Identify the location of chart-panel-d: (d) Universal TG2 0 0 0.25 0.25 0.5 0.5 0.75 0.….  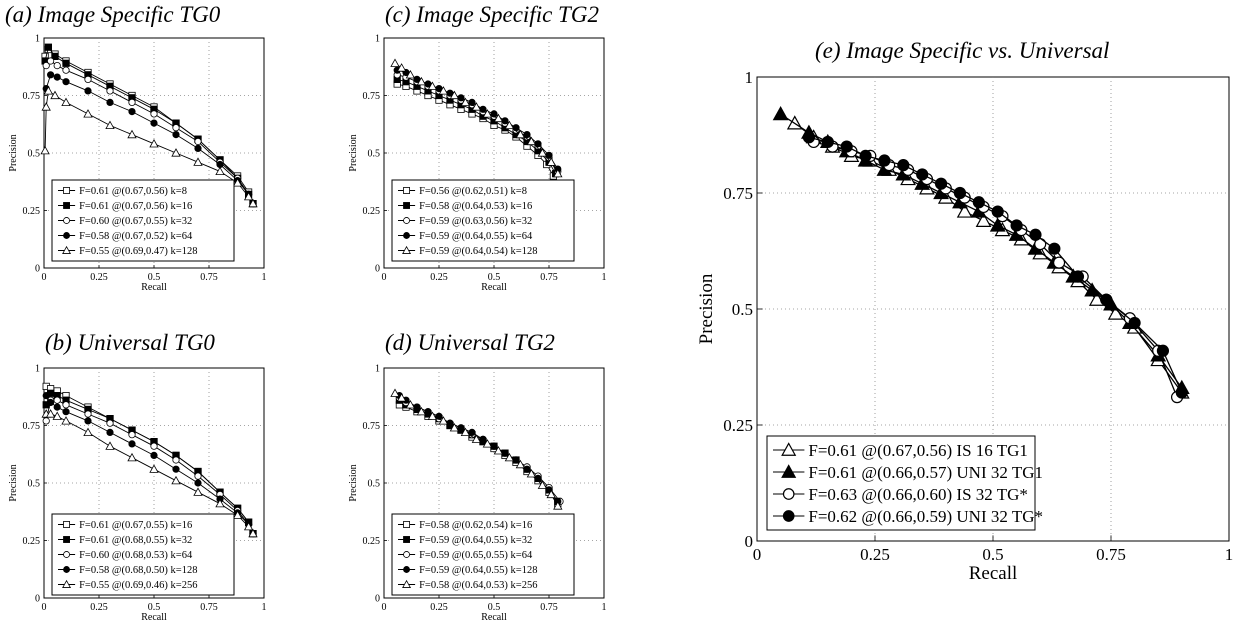
(490, 479).